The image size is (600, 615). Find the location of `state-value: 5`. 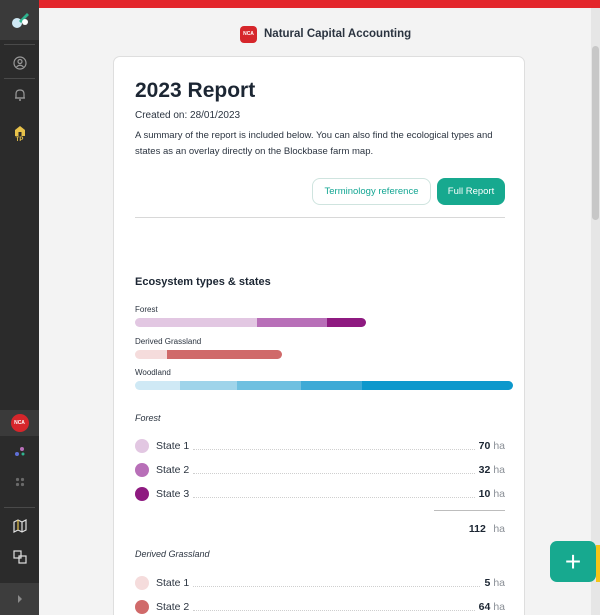

state-value: 5 is located at coordinates (487, 583).